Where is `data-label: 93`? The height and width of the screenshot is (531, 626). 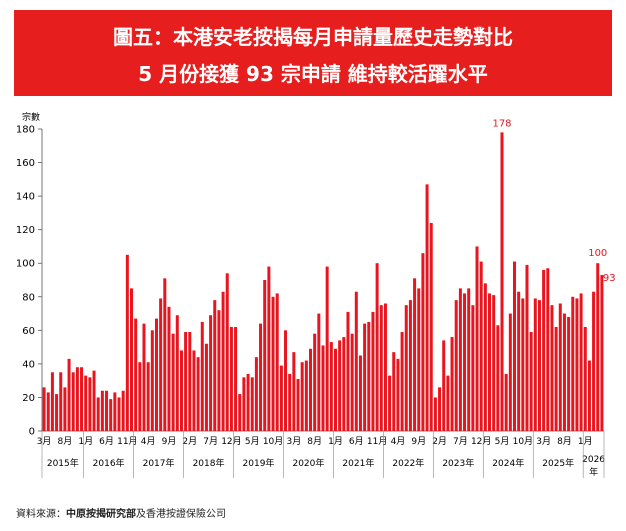 data-label: 93 is located at coordinates (609, 278).